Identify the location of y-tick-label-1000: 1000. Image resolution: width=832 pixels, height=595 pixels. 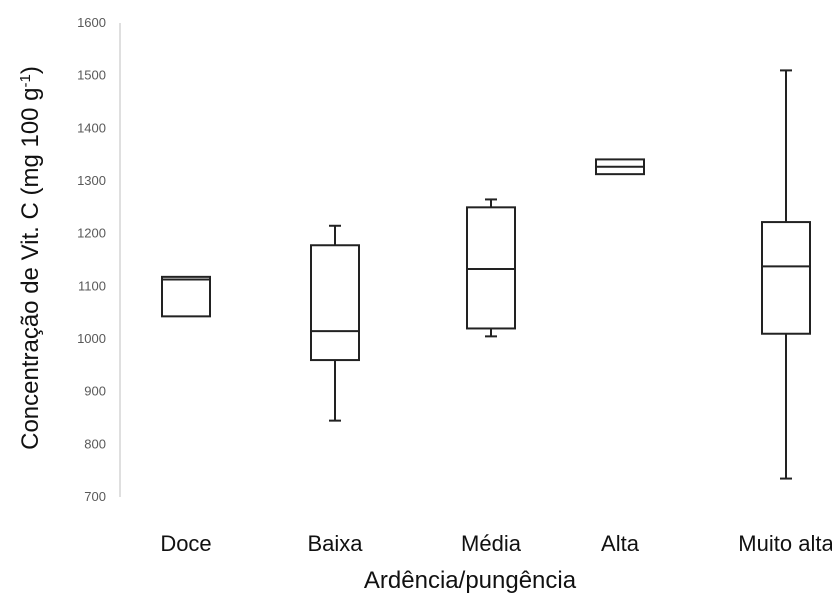
(91, 338).